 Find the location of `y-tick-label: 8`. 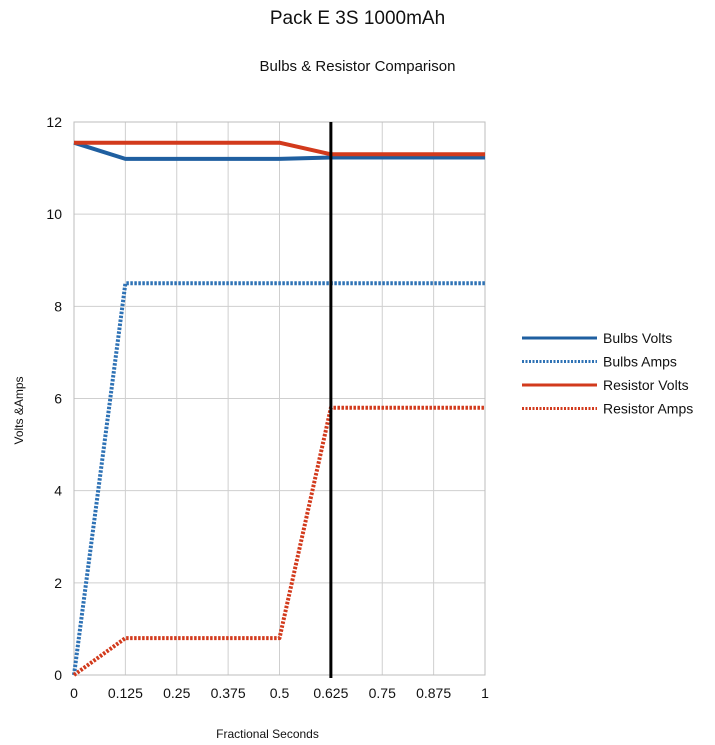

y-tick-label: 8 is located at coordinates (58, 306).